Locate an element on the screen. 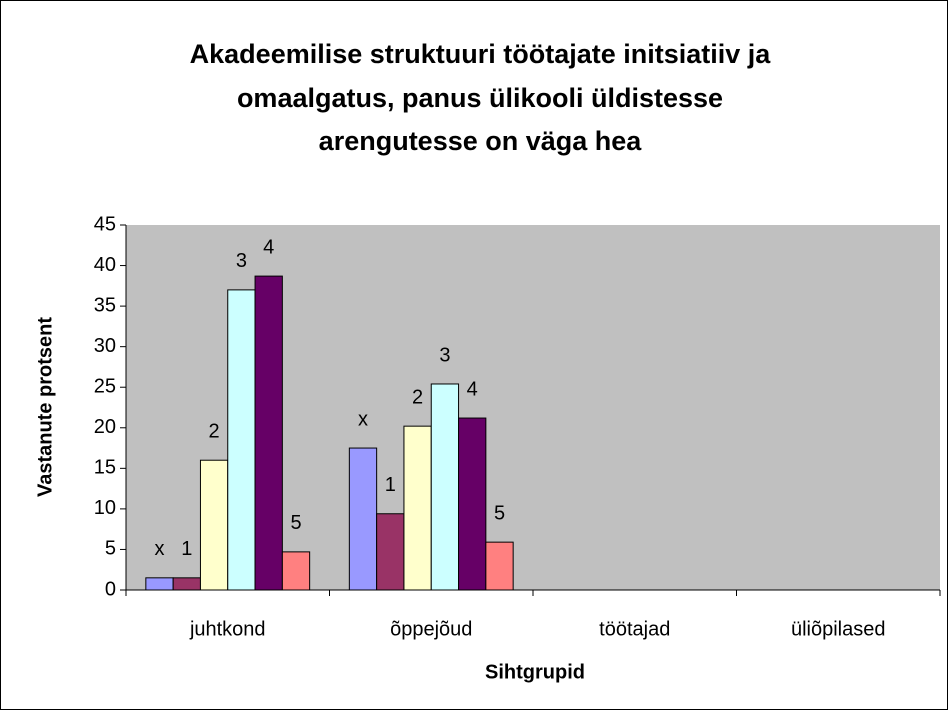 This screenshot has height=711, width=949. x-tick-label: töötajad is located at coordinates (634, 629).